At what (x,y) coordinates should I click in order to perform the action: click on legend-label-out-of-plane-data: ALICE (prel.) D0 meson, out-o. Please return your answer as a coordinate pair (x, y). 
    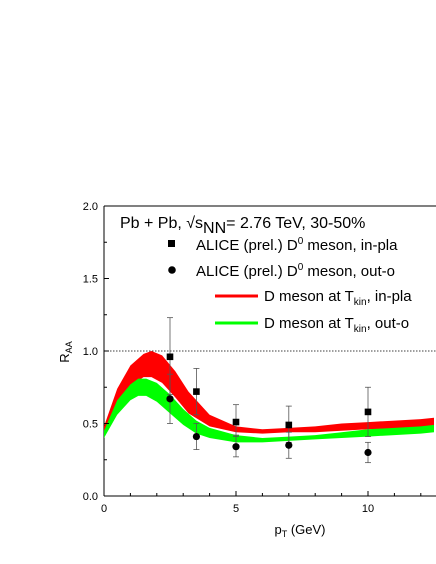
    Looking at the image, I should click on (295, 271).